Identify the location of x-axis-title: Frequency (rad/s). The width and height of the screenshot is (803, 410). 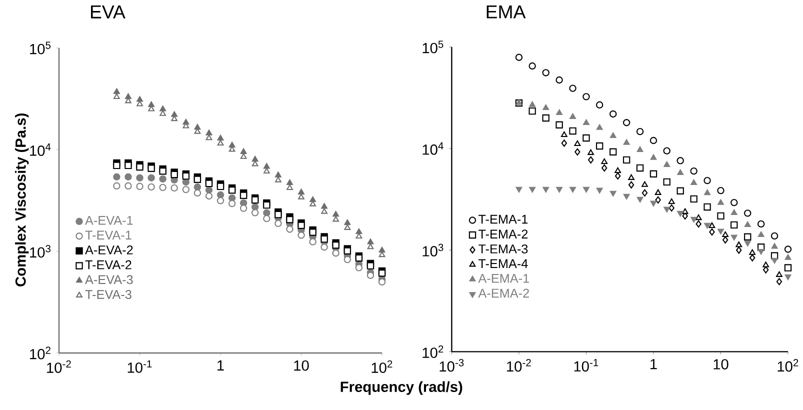
(401, 388).